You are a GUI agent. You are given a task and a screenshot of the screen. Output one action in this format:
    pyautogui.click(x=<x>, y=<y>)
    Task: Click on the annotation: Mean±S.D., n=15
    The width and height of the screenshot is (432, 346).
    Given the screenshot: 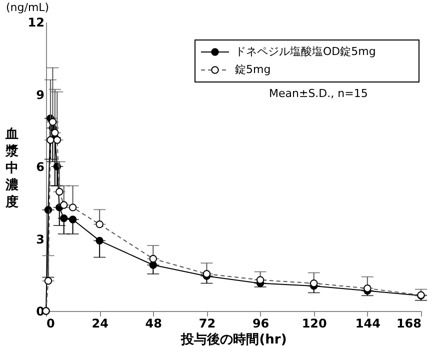 What is the action you would take?
    pyautogui.click(x=318, y=93)
    